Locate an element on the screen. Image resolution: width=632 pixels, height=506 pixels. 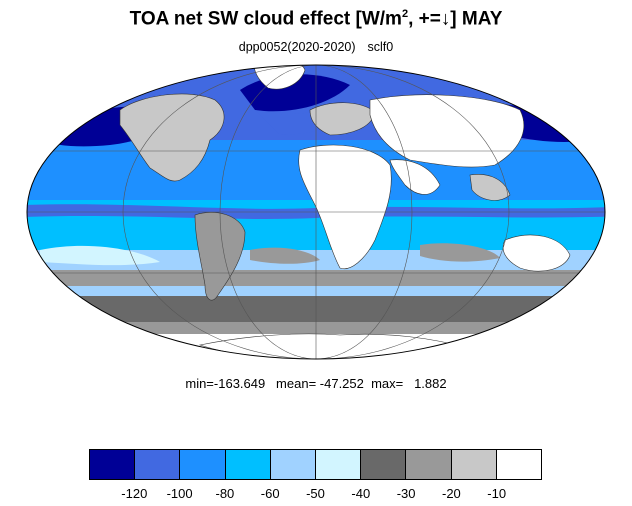
southeast-asia is located at coordinates (490, 187).